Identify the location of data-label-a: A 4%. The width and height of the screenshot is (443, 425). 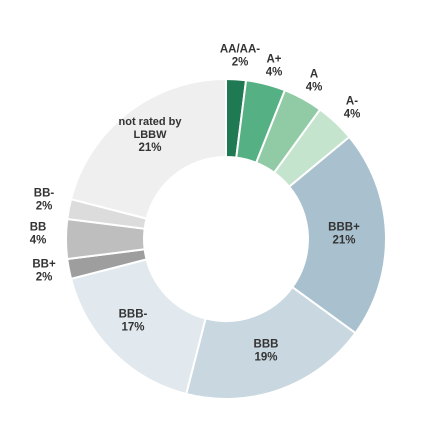
(314, 81).